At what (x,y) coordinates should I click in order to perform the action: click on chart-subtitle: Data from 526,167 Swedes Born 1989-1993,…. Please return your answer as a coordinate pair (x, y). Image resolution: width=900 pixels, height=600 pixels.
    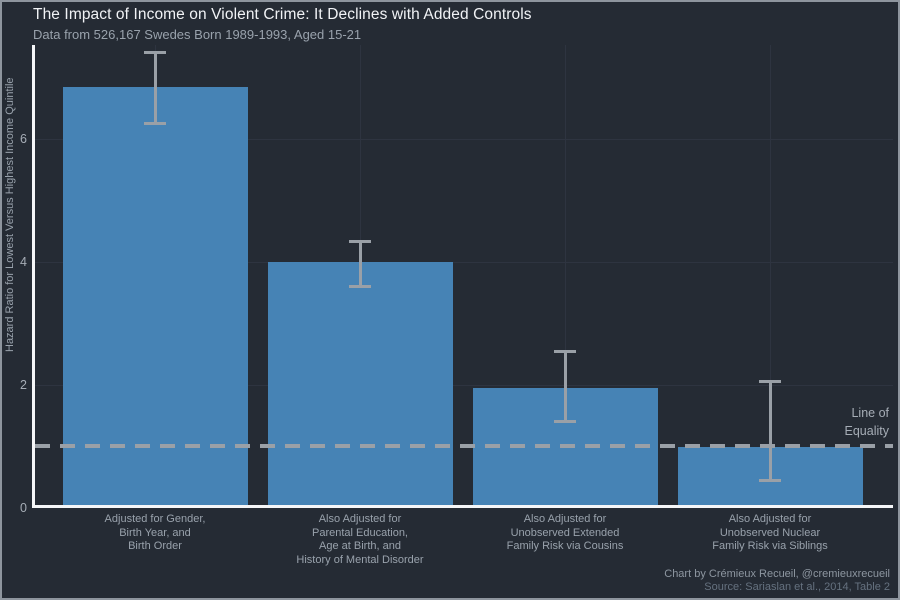
    Looking at the image, I should click on (197, 34).